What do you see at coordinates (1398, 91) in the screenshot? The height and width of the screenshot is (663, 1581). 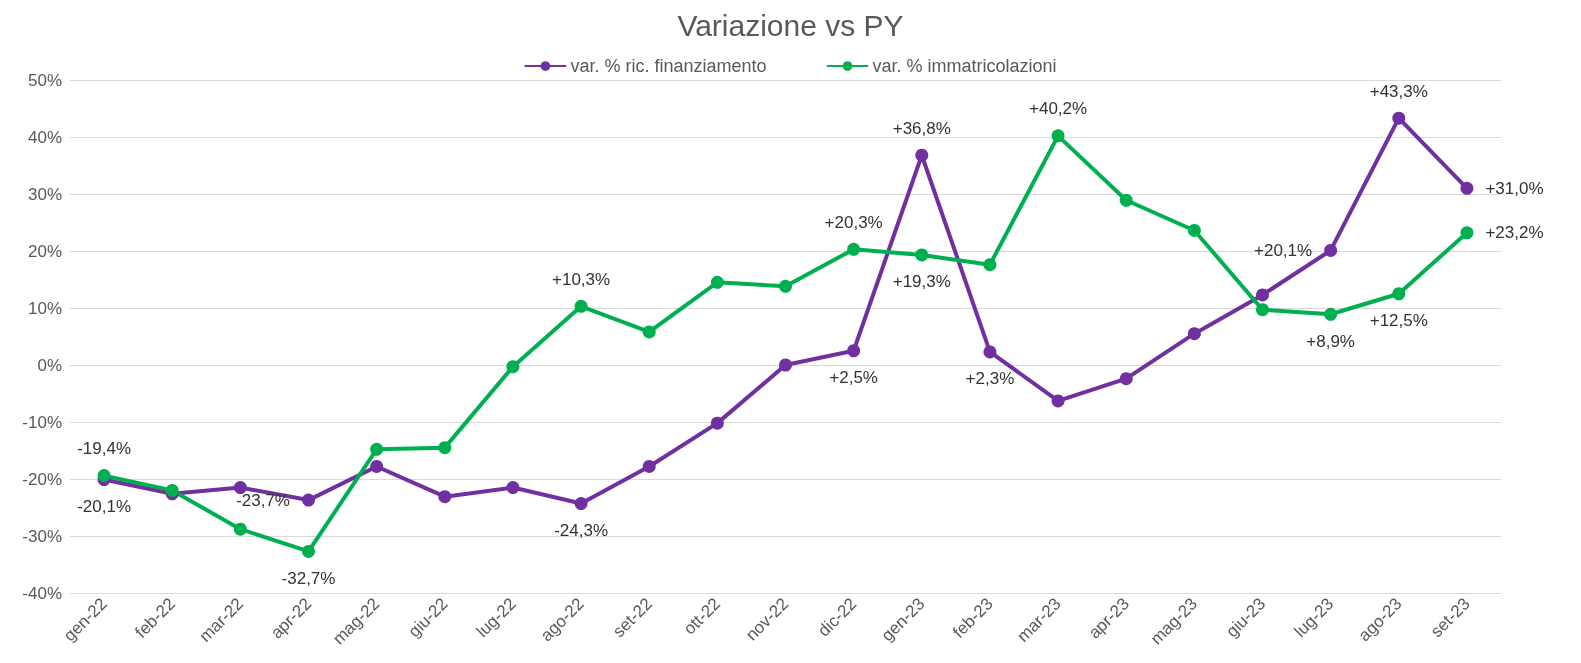 I see `data-label: +43,3%` at bounding box center [1398, 91].